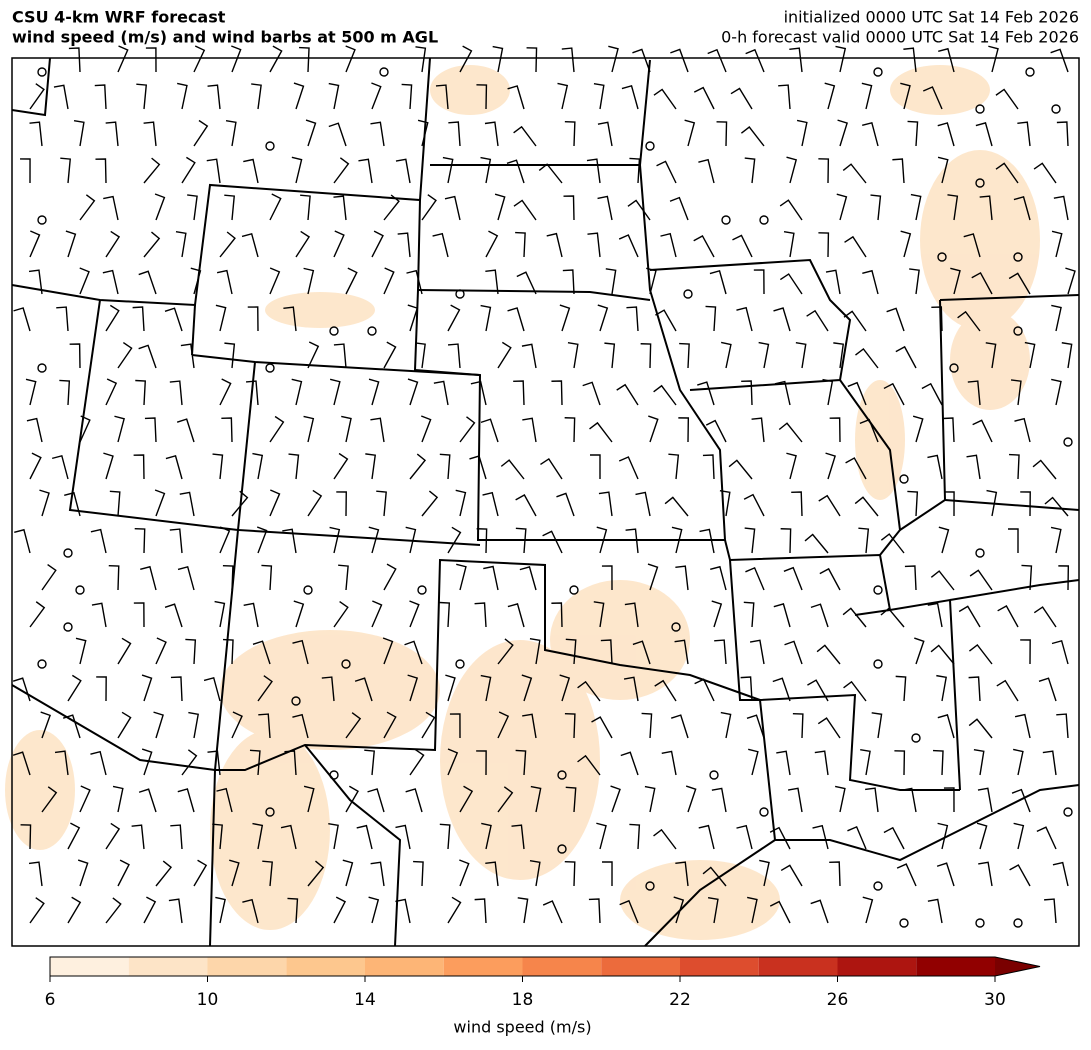 This screenshot has height=1050, width=1091. What do you see at coordinates (543, 996) in the screenshot?
I see `colorbar: 6 10 14 18 22 26 30 wind speed (m/s)` at bounding box center [543, 996].